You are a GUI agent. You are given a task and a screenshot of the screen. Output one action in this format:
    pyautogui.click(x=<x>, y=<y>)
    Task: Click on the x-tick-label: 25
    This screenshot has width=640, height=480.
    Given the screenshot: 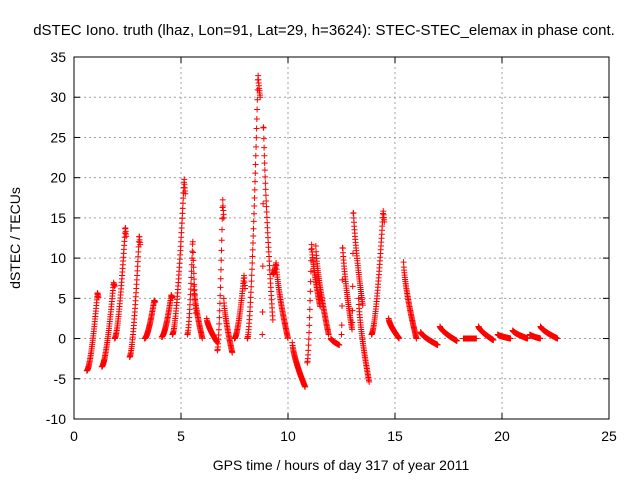 What is the action you would take?
    pyautogui.click(x=609, y=436)
    